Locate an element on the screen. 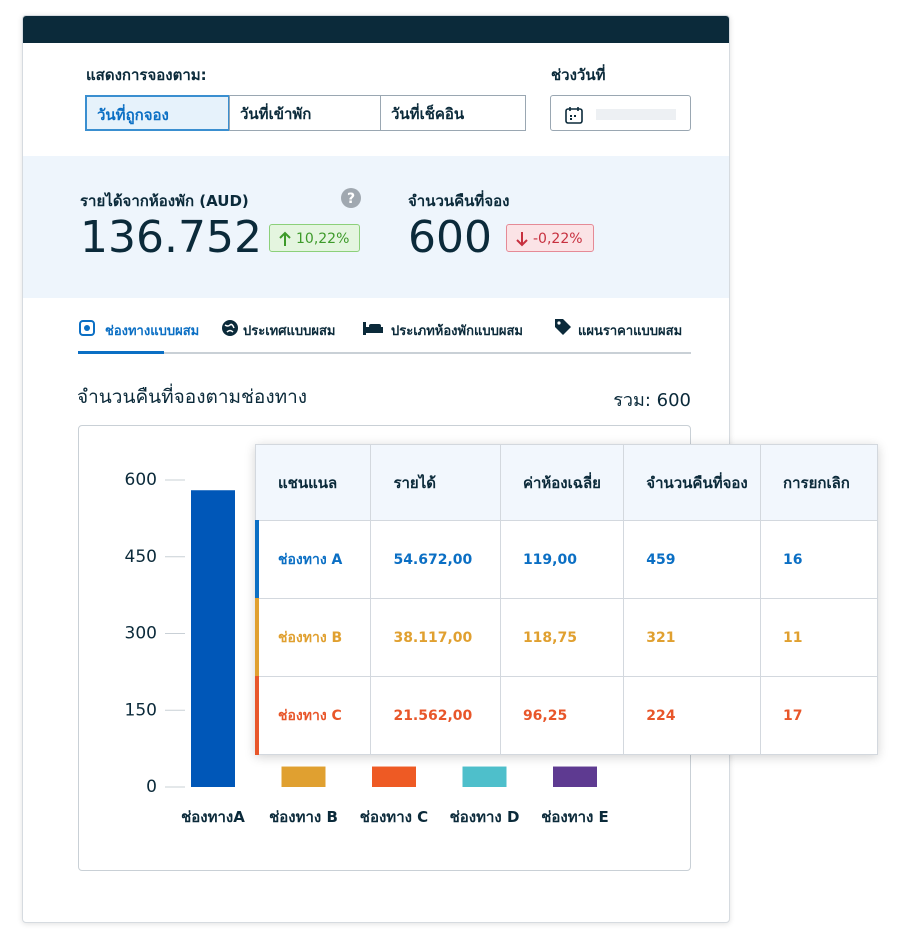 The width and height of the screenshot is (900, 951). table-cell: 16 is located at coordinates (819, 559).